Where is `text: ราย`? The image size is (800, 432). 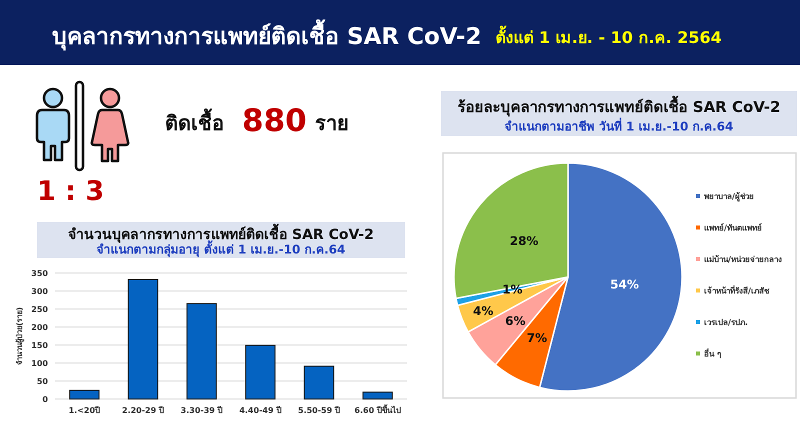 text: ราย is located at coordinates (332, 123).